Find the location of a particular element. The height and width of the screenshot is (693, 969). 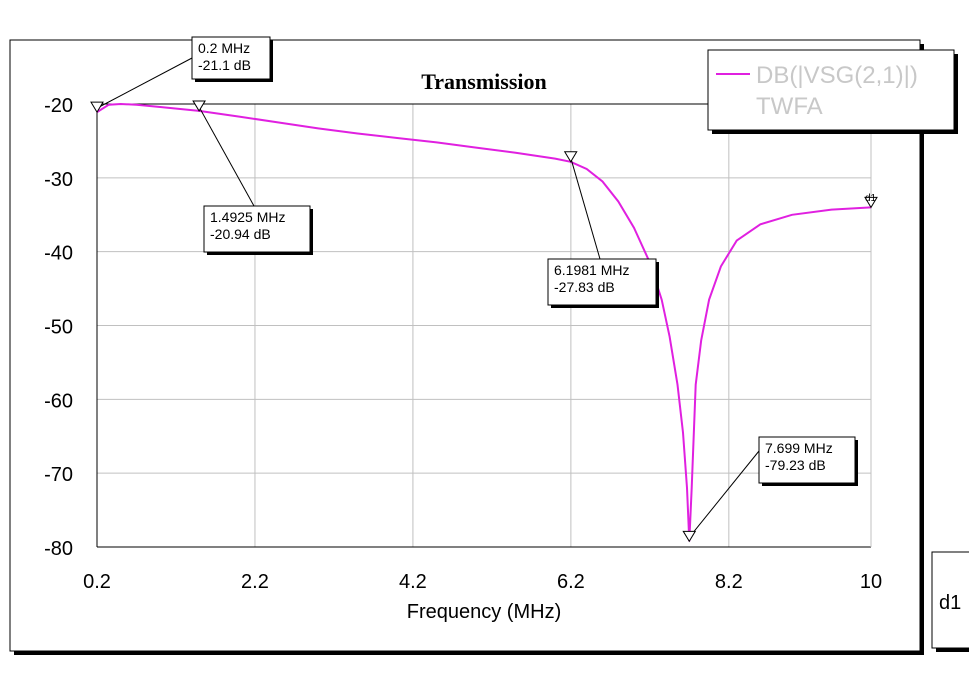

y-tick-label-1: -30 is located at coordinates (58, 180).